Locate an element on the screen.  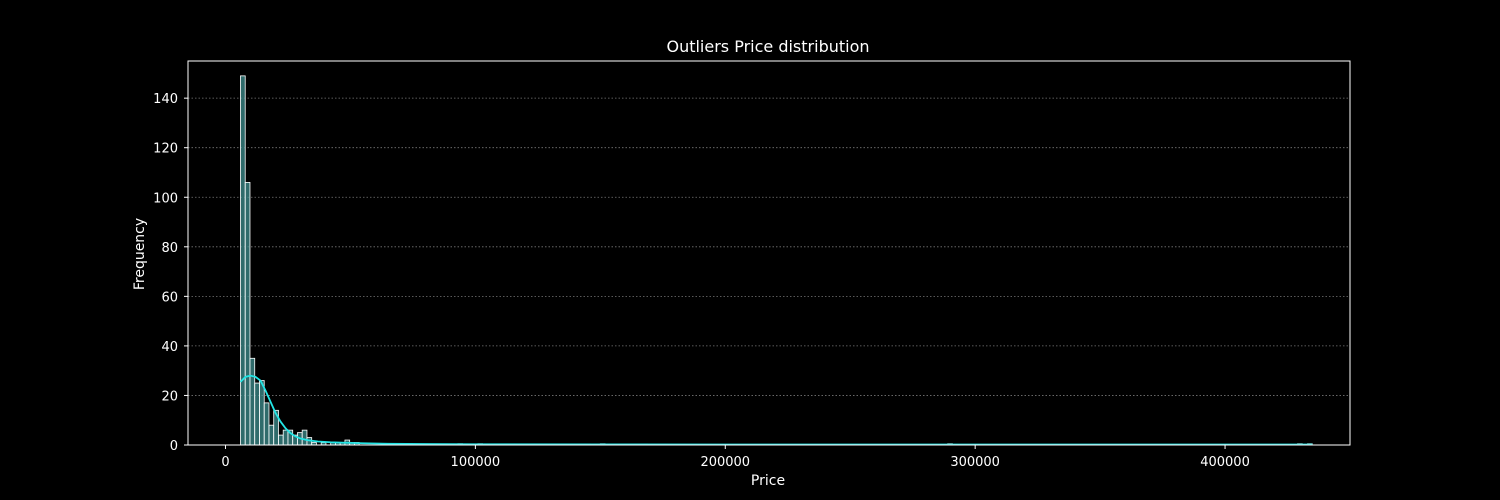
kde-curve is located at coordinates (776, 410).